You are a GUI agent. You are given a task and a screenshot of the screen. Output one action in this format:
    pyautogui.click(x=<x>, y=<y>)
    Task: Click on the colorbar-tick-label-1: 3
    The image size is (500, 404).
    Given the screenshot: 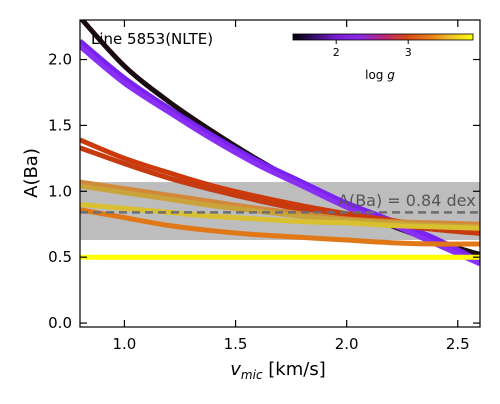 What is the action you would take?
    pyautogui.click(x=408, y=52)
    